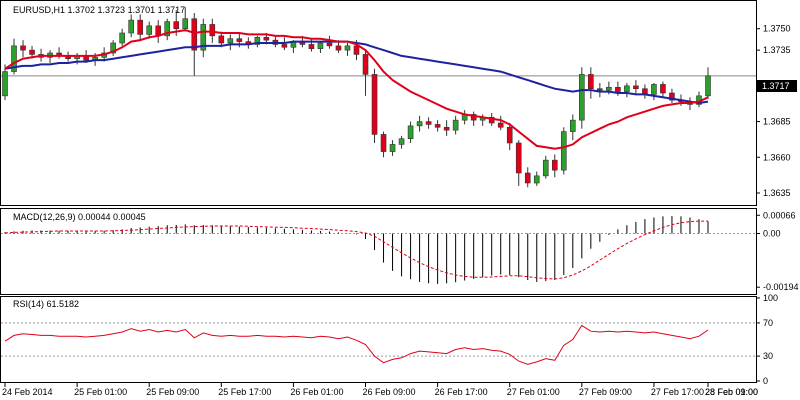  What do you see at coordinates (99, 10) in the screenshot?
I see `price-header: EURUSD,H1 1.3702 1.3723 1.3701 1.3717` at bounding box center [99, 10].